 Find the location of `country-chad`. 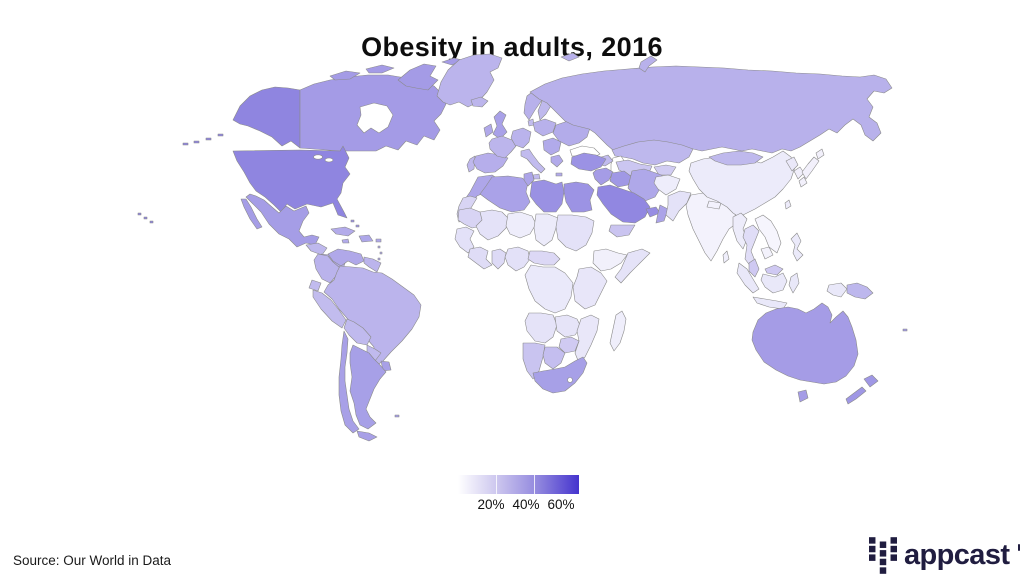

country-chad is located at coordinates (546, 230).